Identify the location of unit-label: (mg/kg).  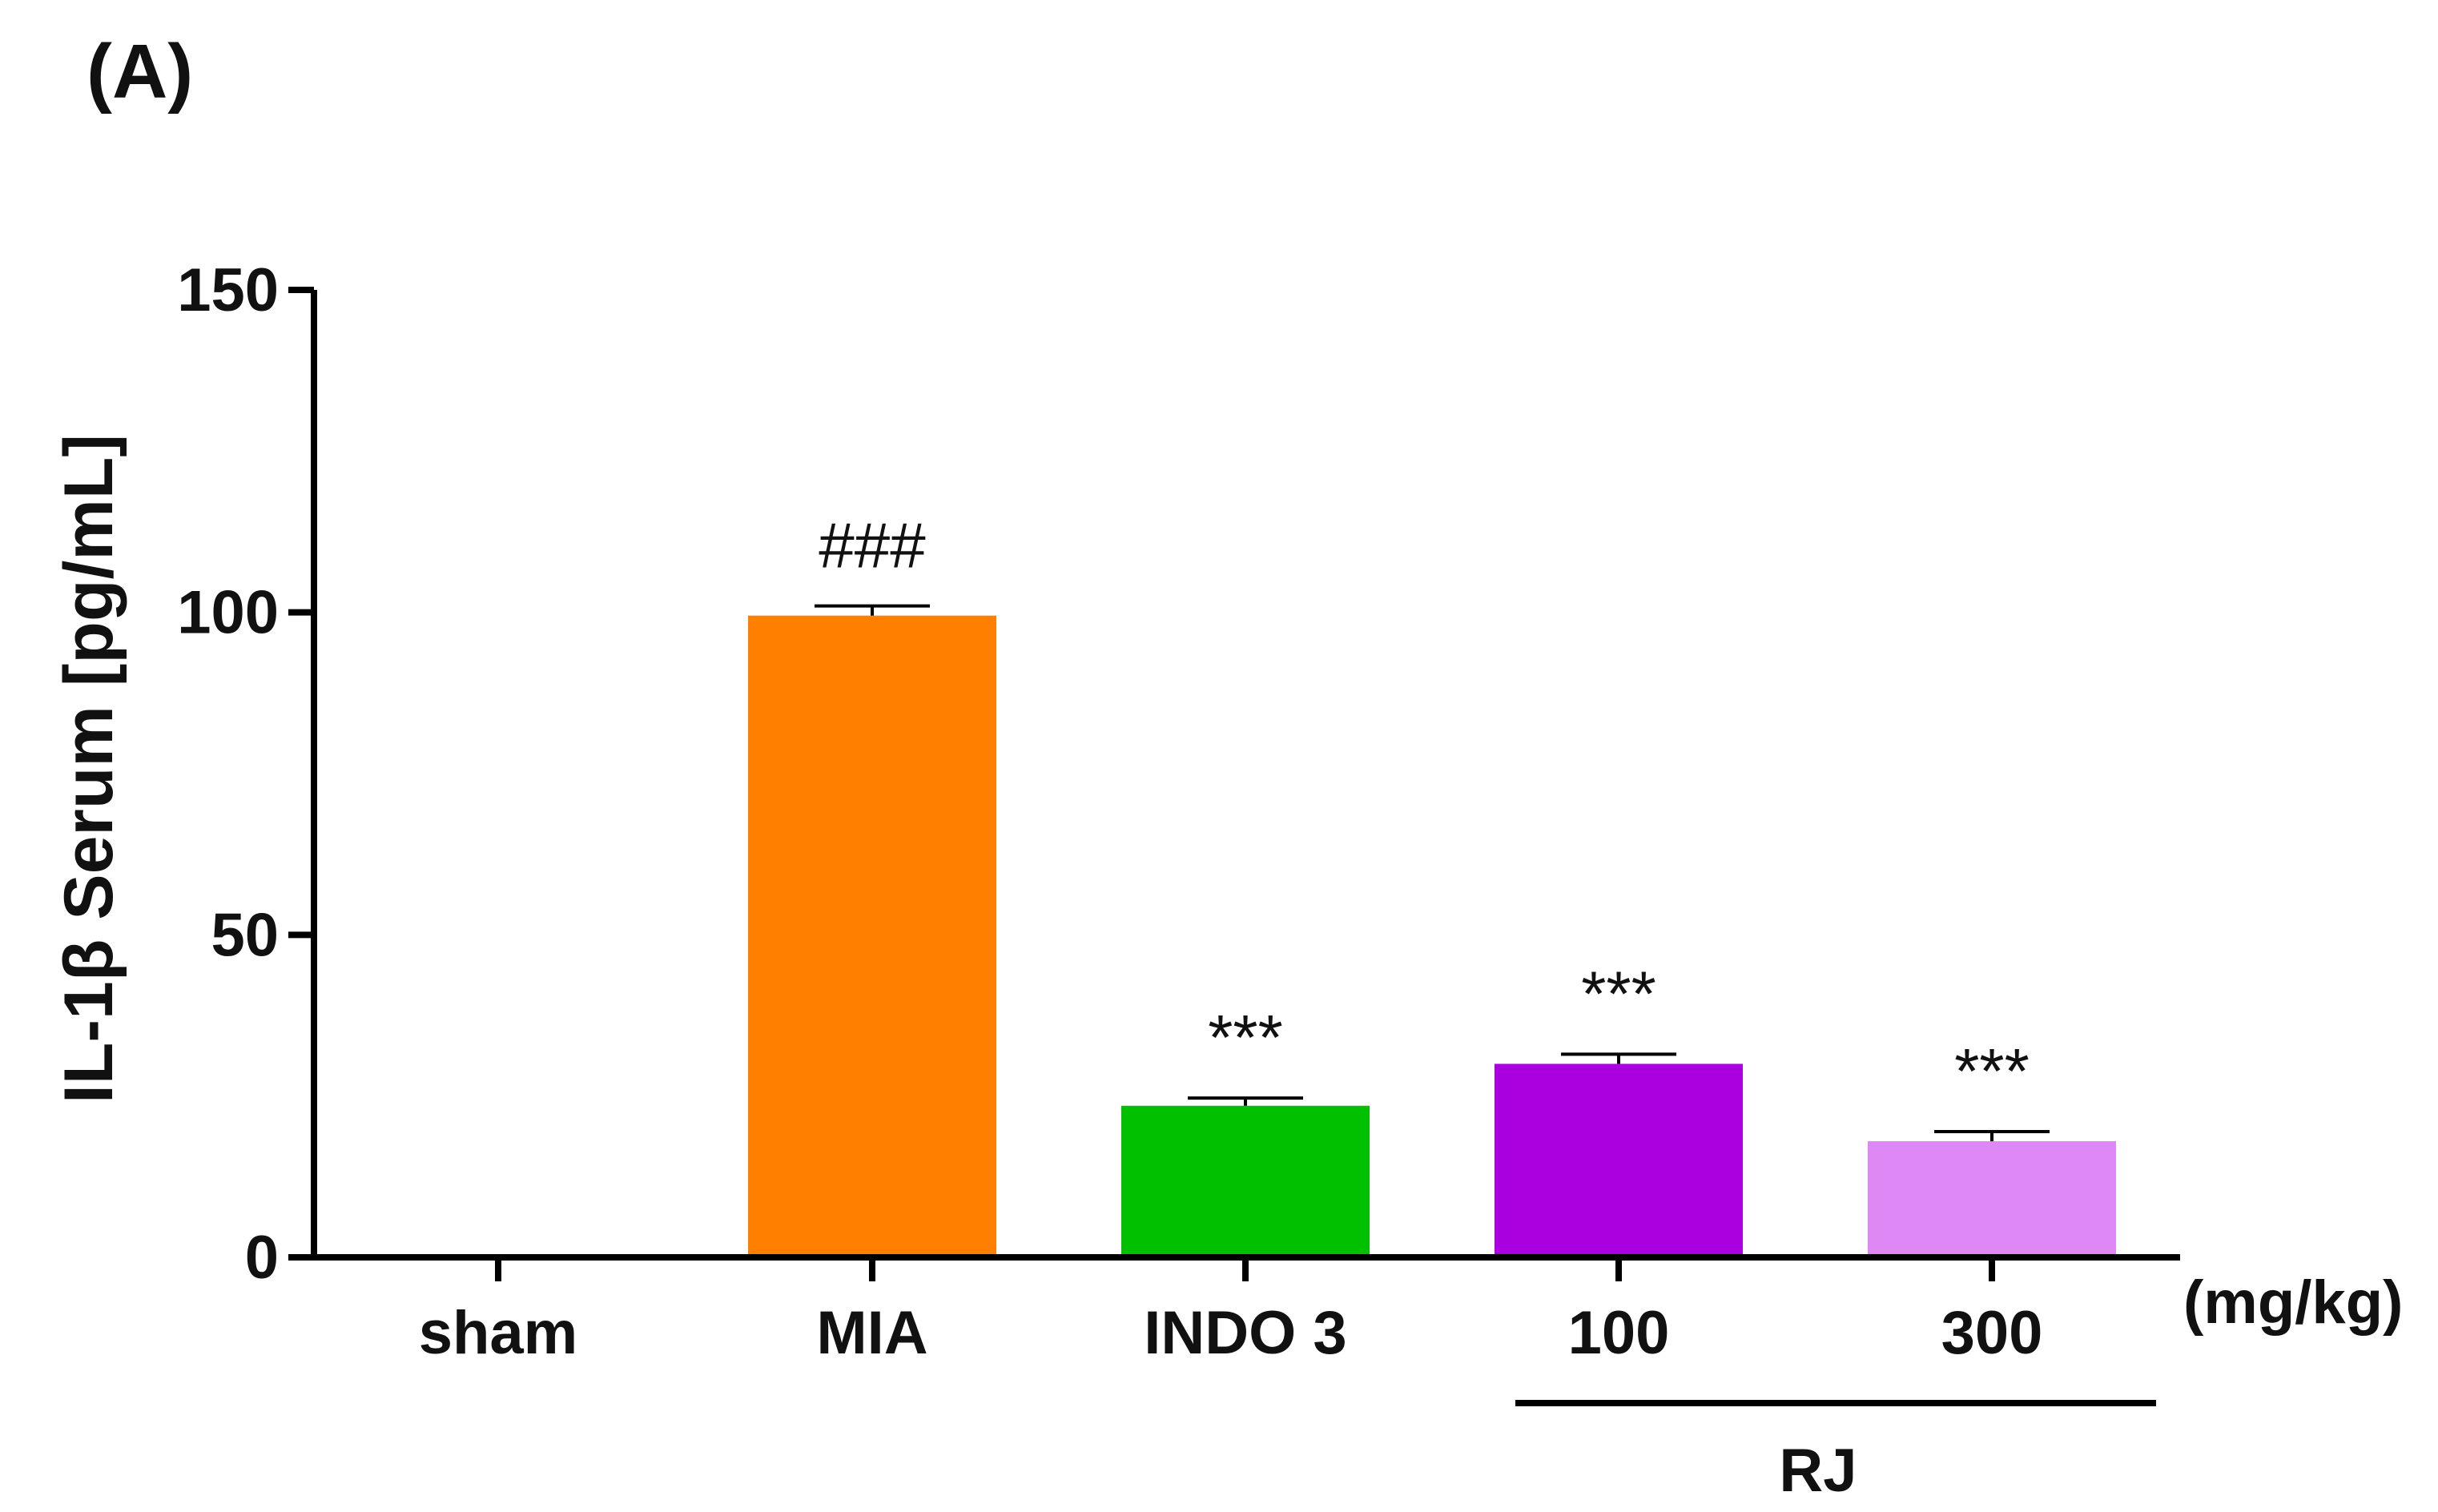
(2293, 1303).